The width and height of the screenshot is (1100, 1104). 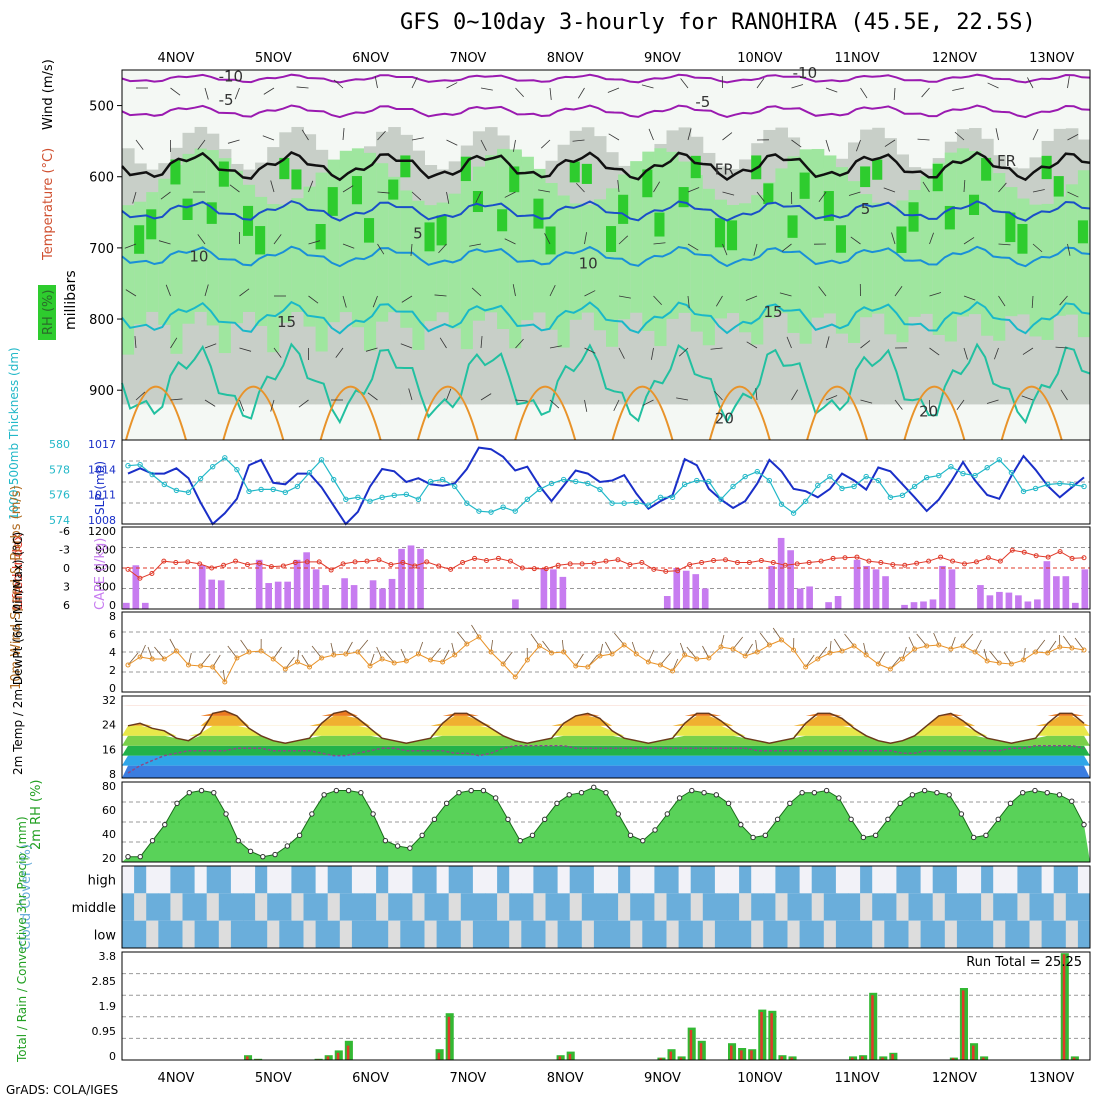 What do you see at coordinates (101, 178) in the screenshot?
I see `pressure-tick-label: 600` at bounding box center [101, 178].